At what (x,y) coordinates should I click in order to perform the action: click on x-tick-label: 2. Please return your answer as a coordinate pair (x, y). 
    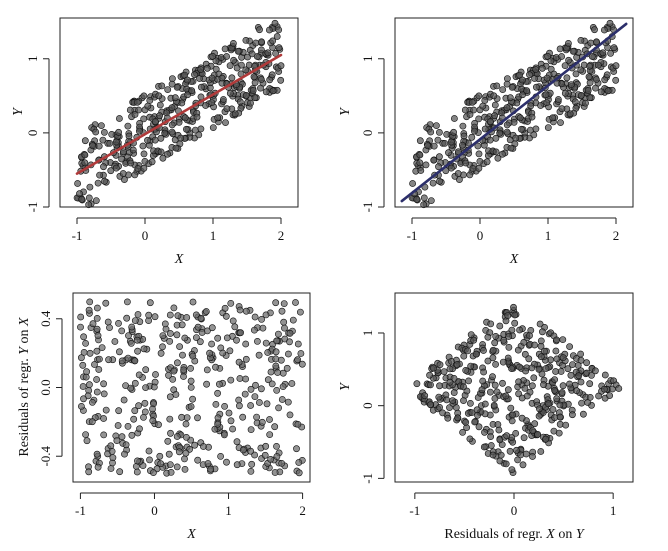
    Looking at the image, I should click on (281, 235).